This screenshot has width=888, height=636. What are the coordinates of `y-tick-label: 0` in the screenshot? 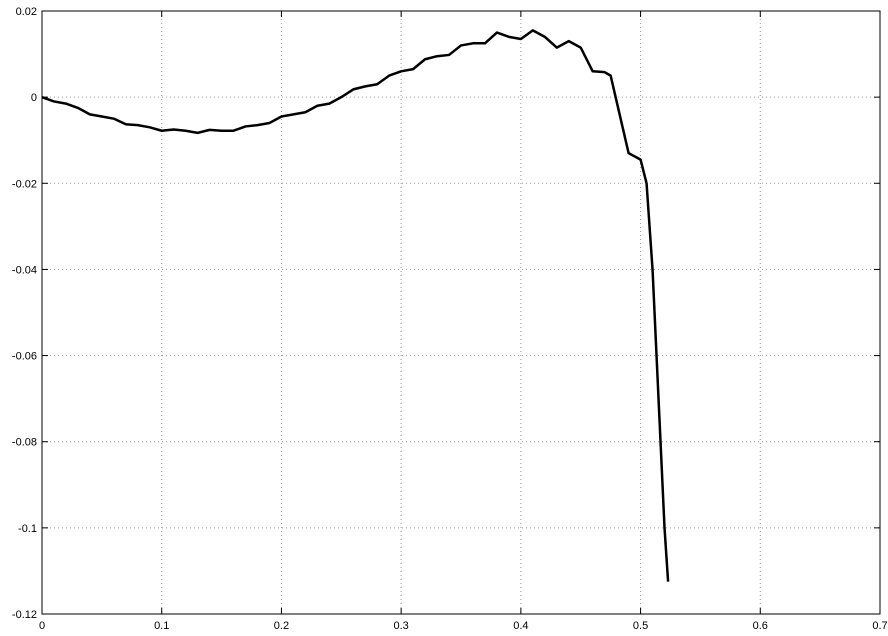 It's located at (34, 98).